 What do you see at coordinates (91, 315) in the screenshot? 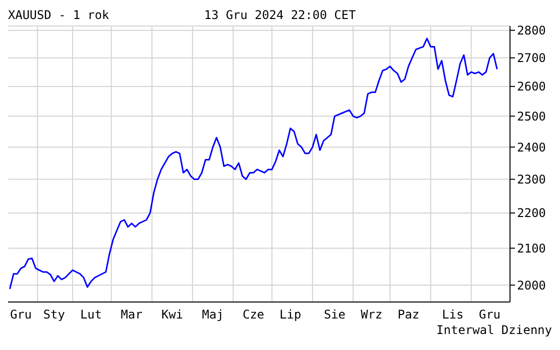
I see `x-tick-label: Lut` at bounding box center [91, 315].